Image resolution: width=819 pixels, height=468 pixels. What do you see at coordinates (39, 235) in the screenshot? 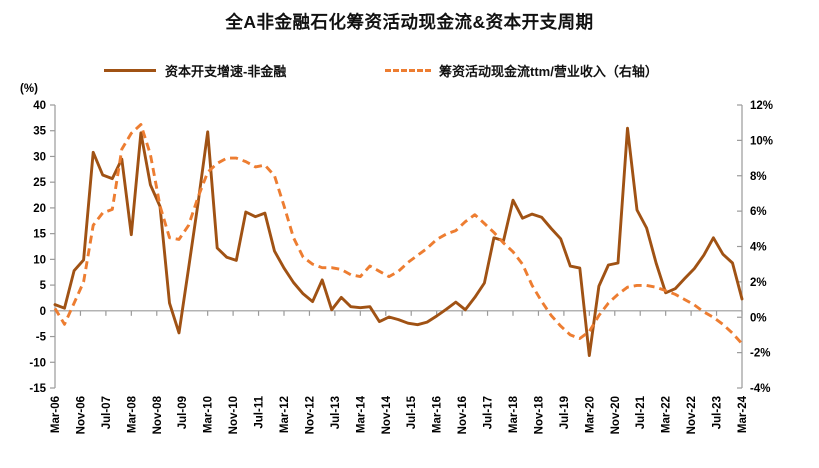
I see `left-axis-tick-label: 15` at bounding box center [39, 235].